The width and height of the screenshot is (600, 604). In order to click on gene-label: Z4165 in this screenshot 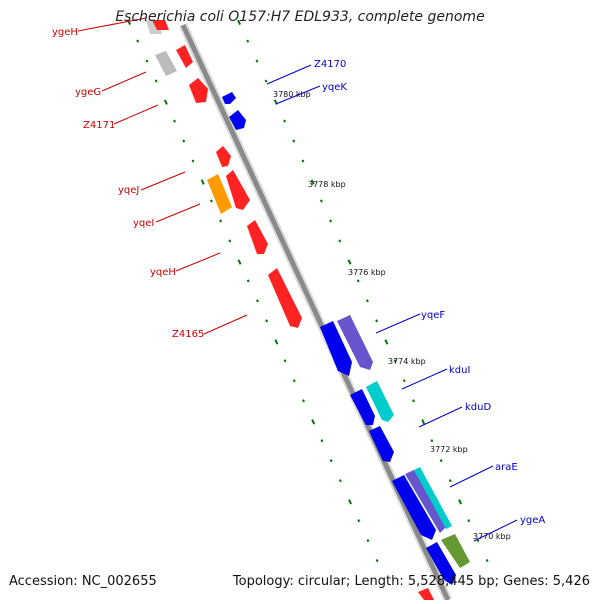, I will do `click(188, 334)`.